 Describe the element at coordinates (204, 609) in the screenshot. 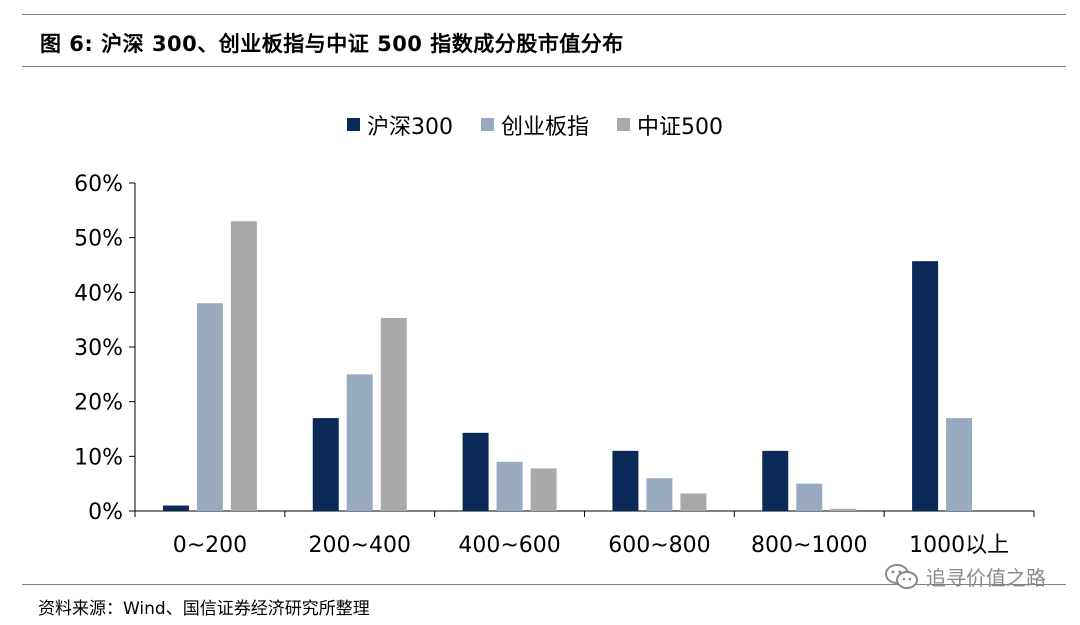

I see `source-note: 资料来源：Wind、国信证券经济研究所整理` at that location.